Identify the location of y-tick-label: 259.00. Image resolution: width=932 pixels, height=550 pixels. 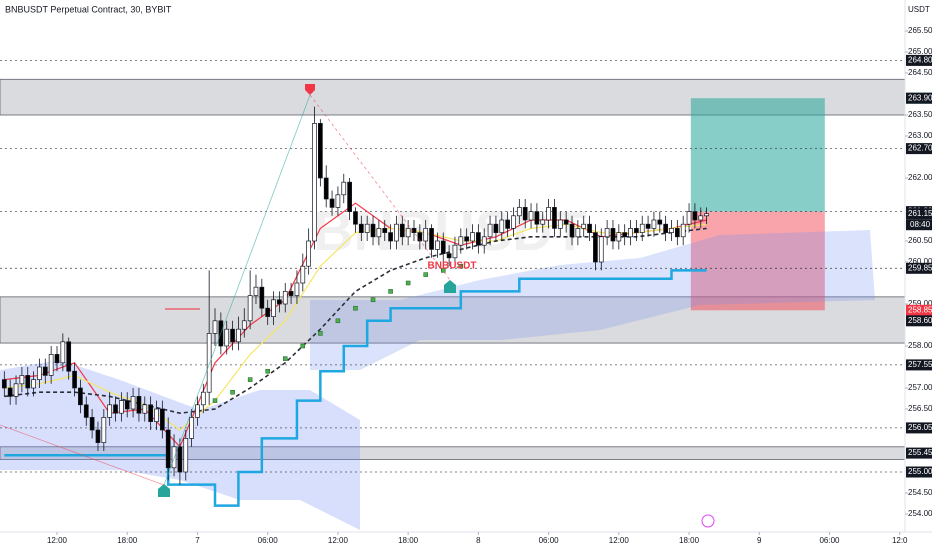
(920, 303).